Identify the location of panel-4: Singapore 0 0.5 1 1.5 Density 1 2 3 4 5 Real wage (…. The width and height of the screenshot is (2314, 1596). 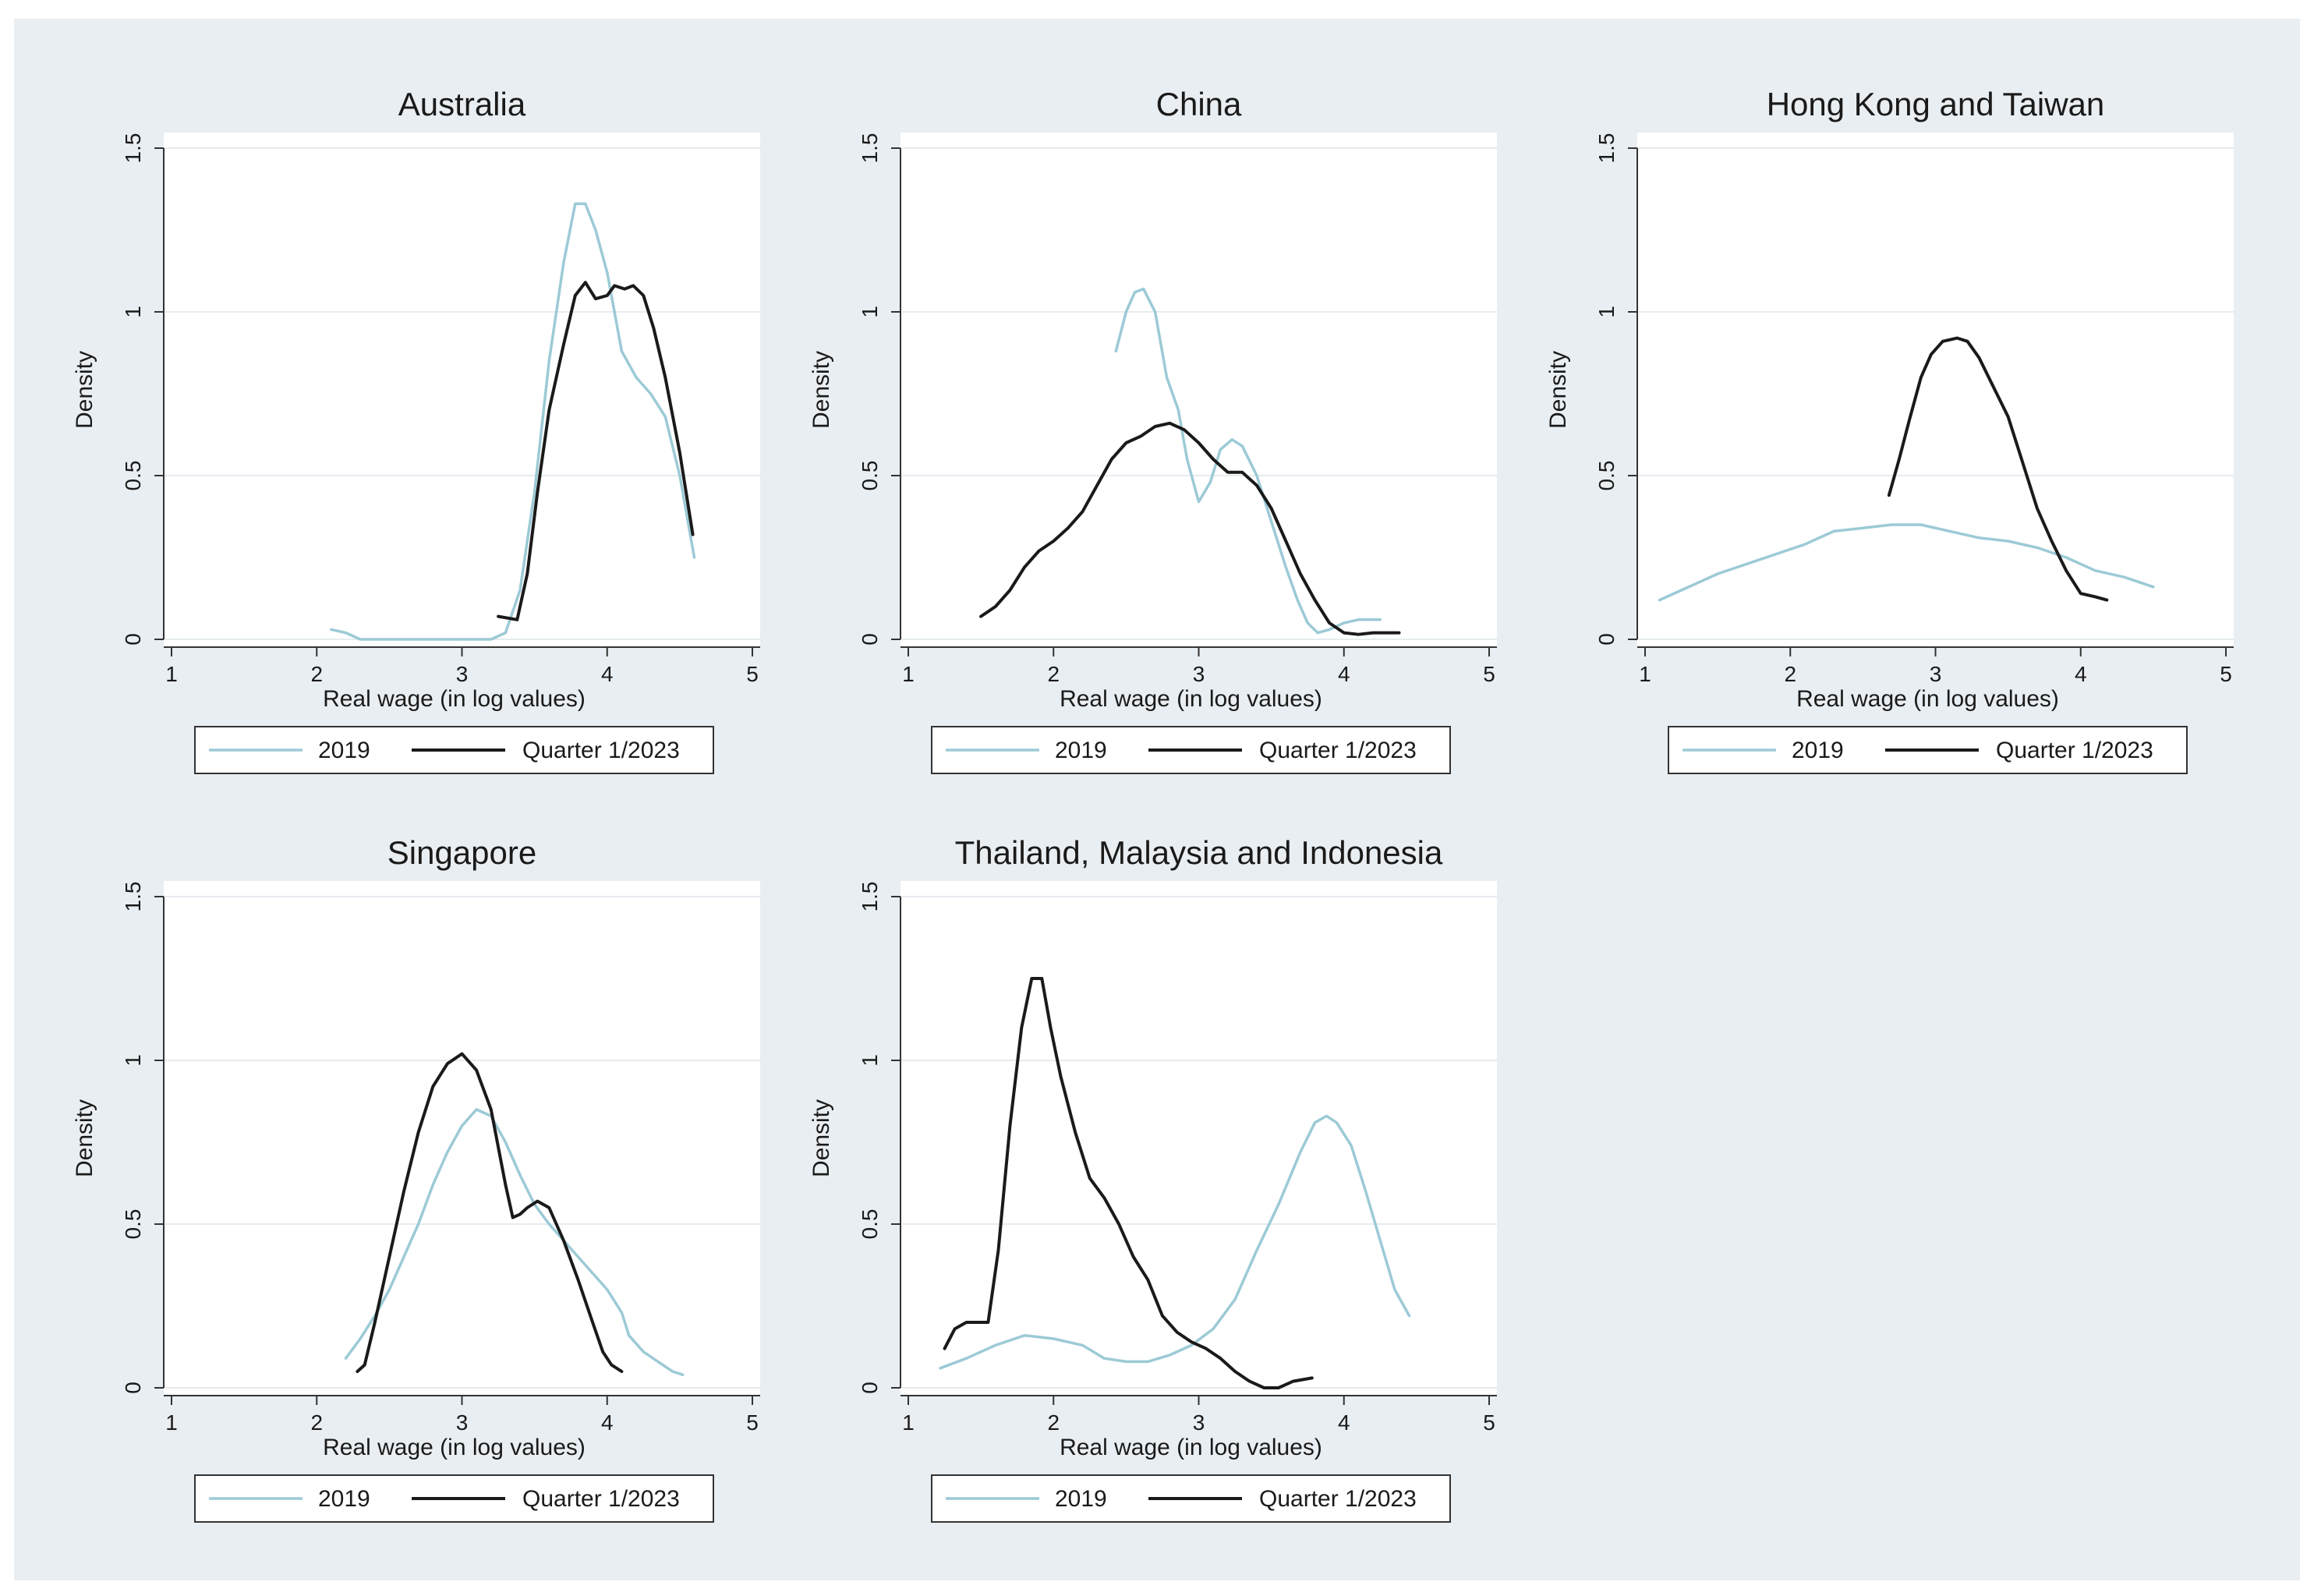
(416, 1178).